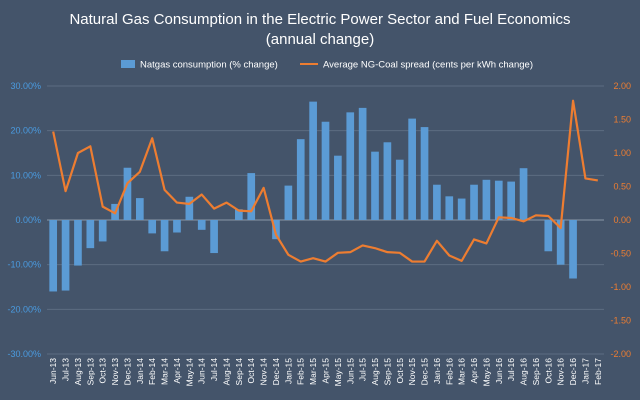 Image resolution: width=640 pixels, height=400 pixels. What do you see at coordinates (425, 372) in the screenshot?
I see `x-tick-label: Dec-15` at bounding box center [425, 372].